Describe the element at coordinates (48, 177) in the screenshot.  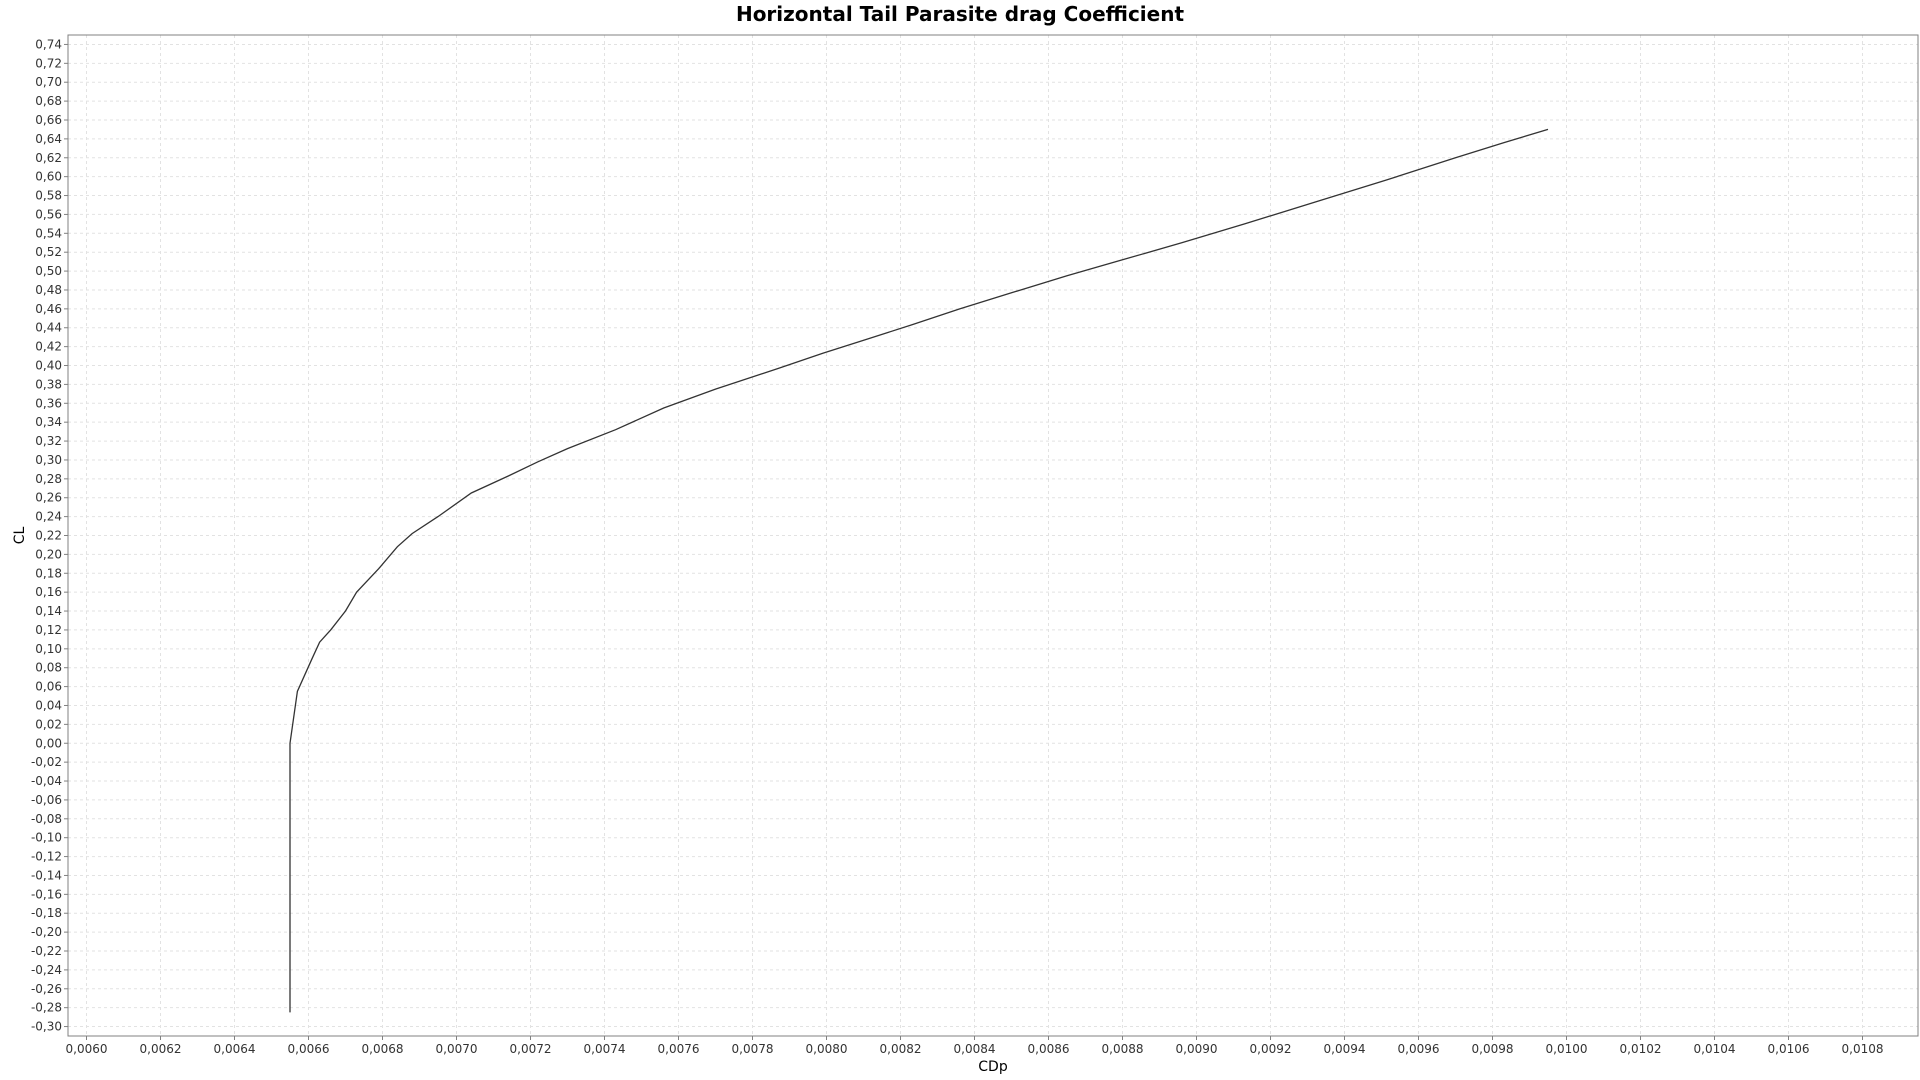
I see `y-tick-label: 0,60` at that location.